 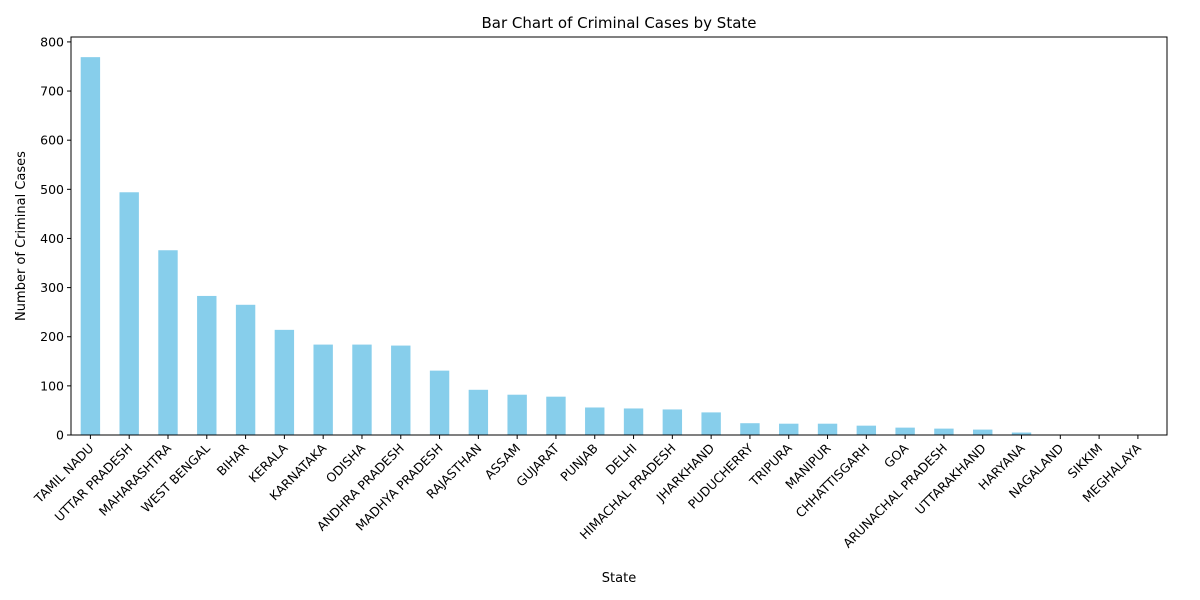 I want to click on y-tick-label: 800, so click(x=52, y=41).